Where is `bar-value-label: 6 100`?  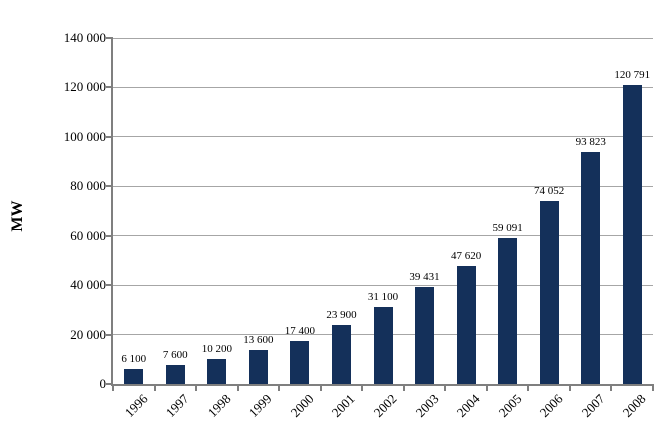
bar-value-label: 6 100 is located at coordinates (134, 358).